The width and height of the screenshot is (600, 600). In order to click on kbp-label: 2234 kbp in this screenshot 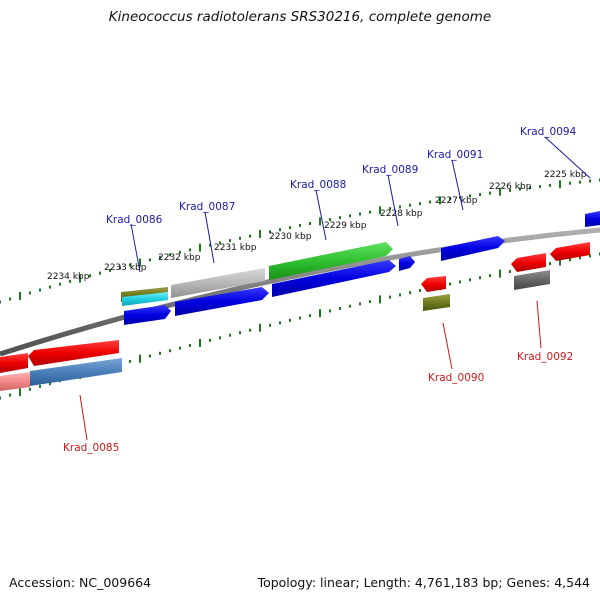, I will do `click(68, 277)`.